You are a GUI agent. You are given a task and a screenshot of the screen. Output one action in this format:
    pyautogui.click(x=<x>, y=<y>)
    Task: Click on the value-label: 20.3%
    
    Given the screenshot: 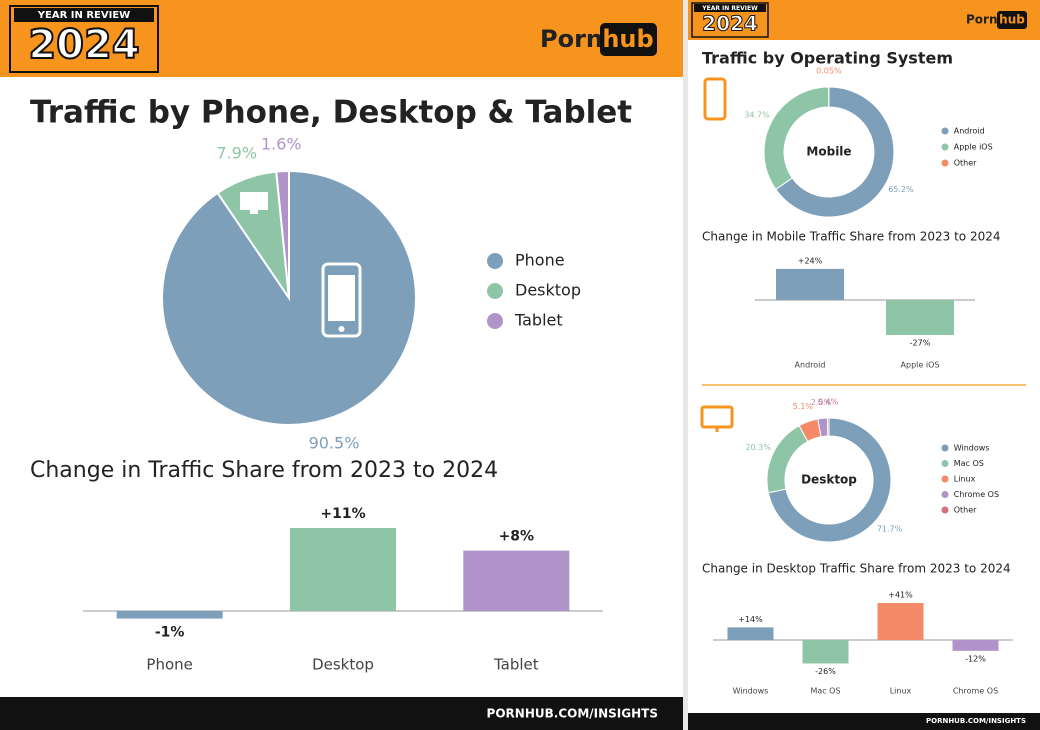 What is the action you would take?
    pyautogui.click(x=758, y=447)
    